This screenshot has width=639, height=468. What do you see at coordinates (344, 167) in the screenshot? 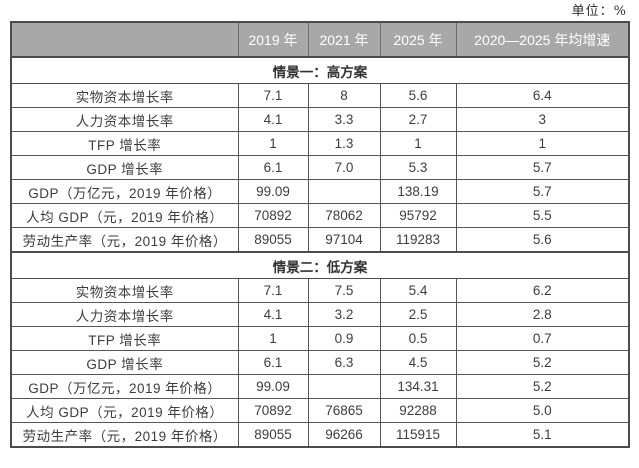
I see `cell-2021: 7.0` at bounding box center [344, 167].